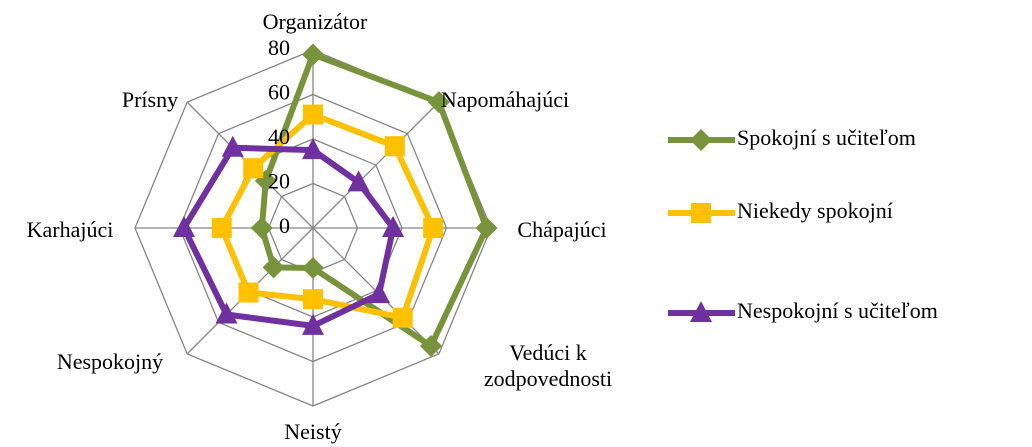 The width and height of the screenshot is (1032, 447). I want to click on y-tick-label: 40, so click(279, 136).